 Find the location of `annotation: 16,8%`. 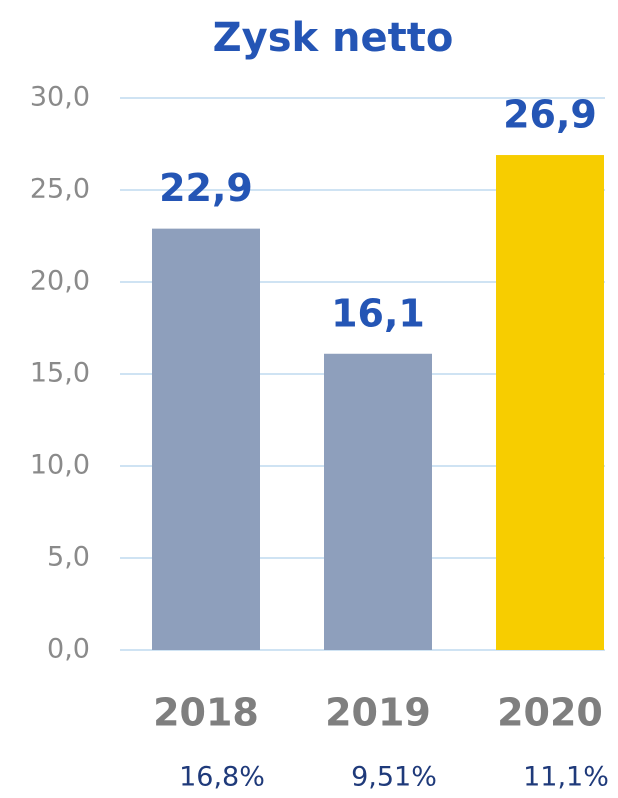

annotation: 16,8% is located at coordinates (222, 777).